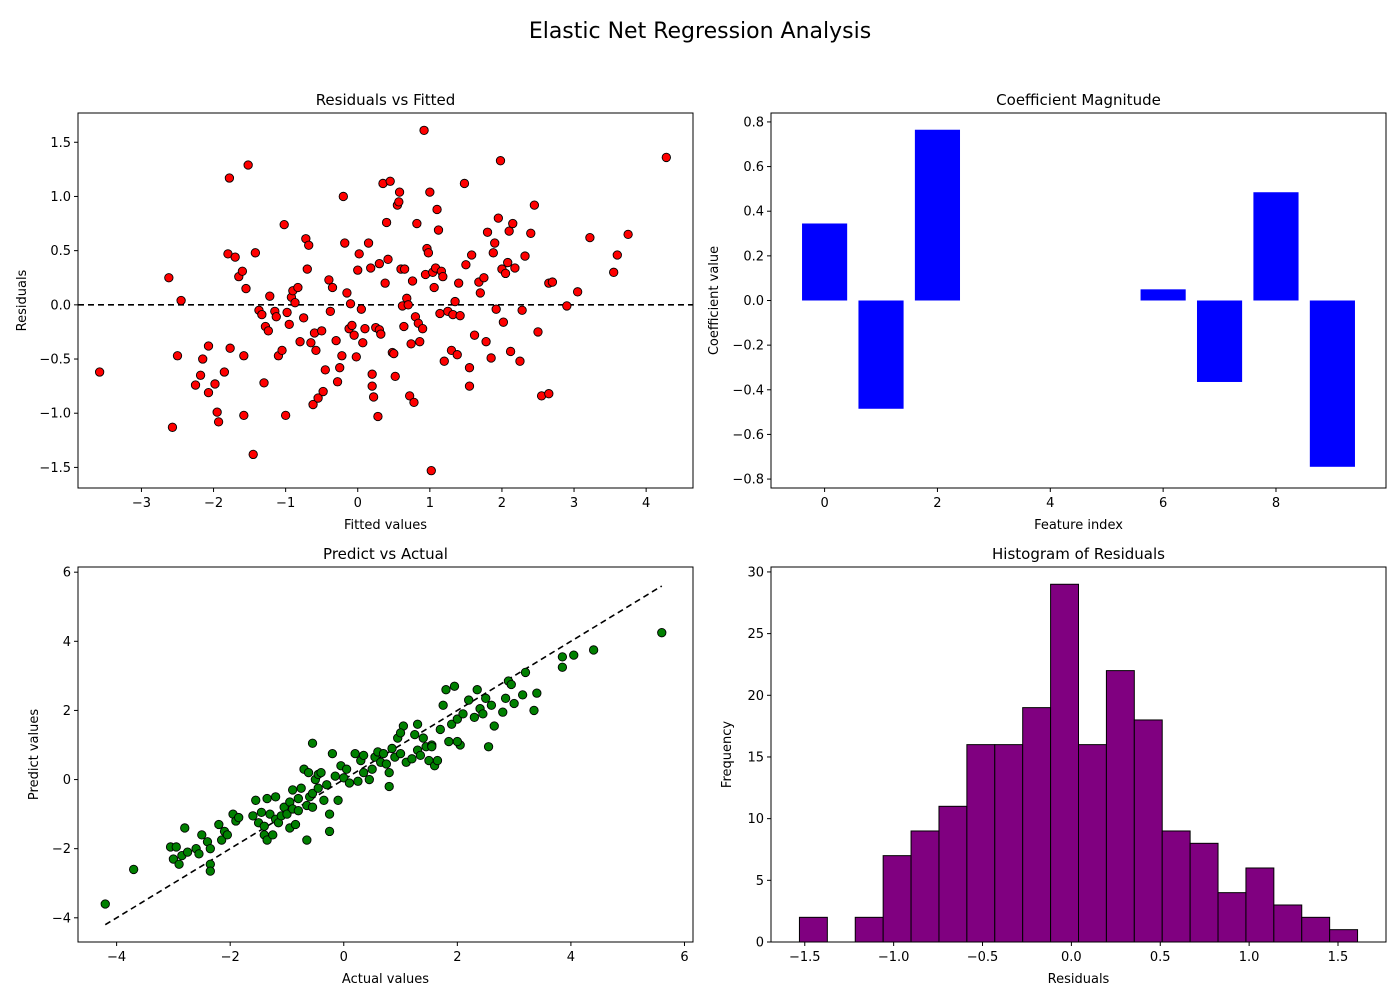  Describe the element at coordinates (67, 711) in the screenshot. I see `predict_actual-ytick-label: 2` at that location.